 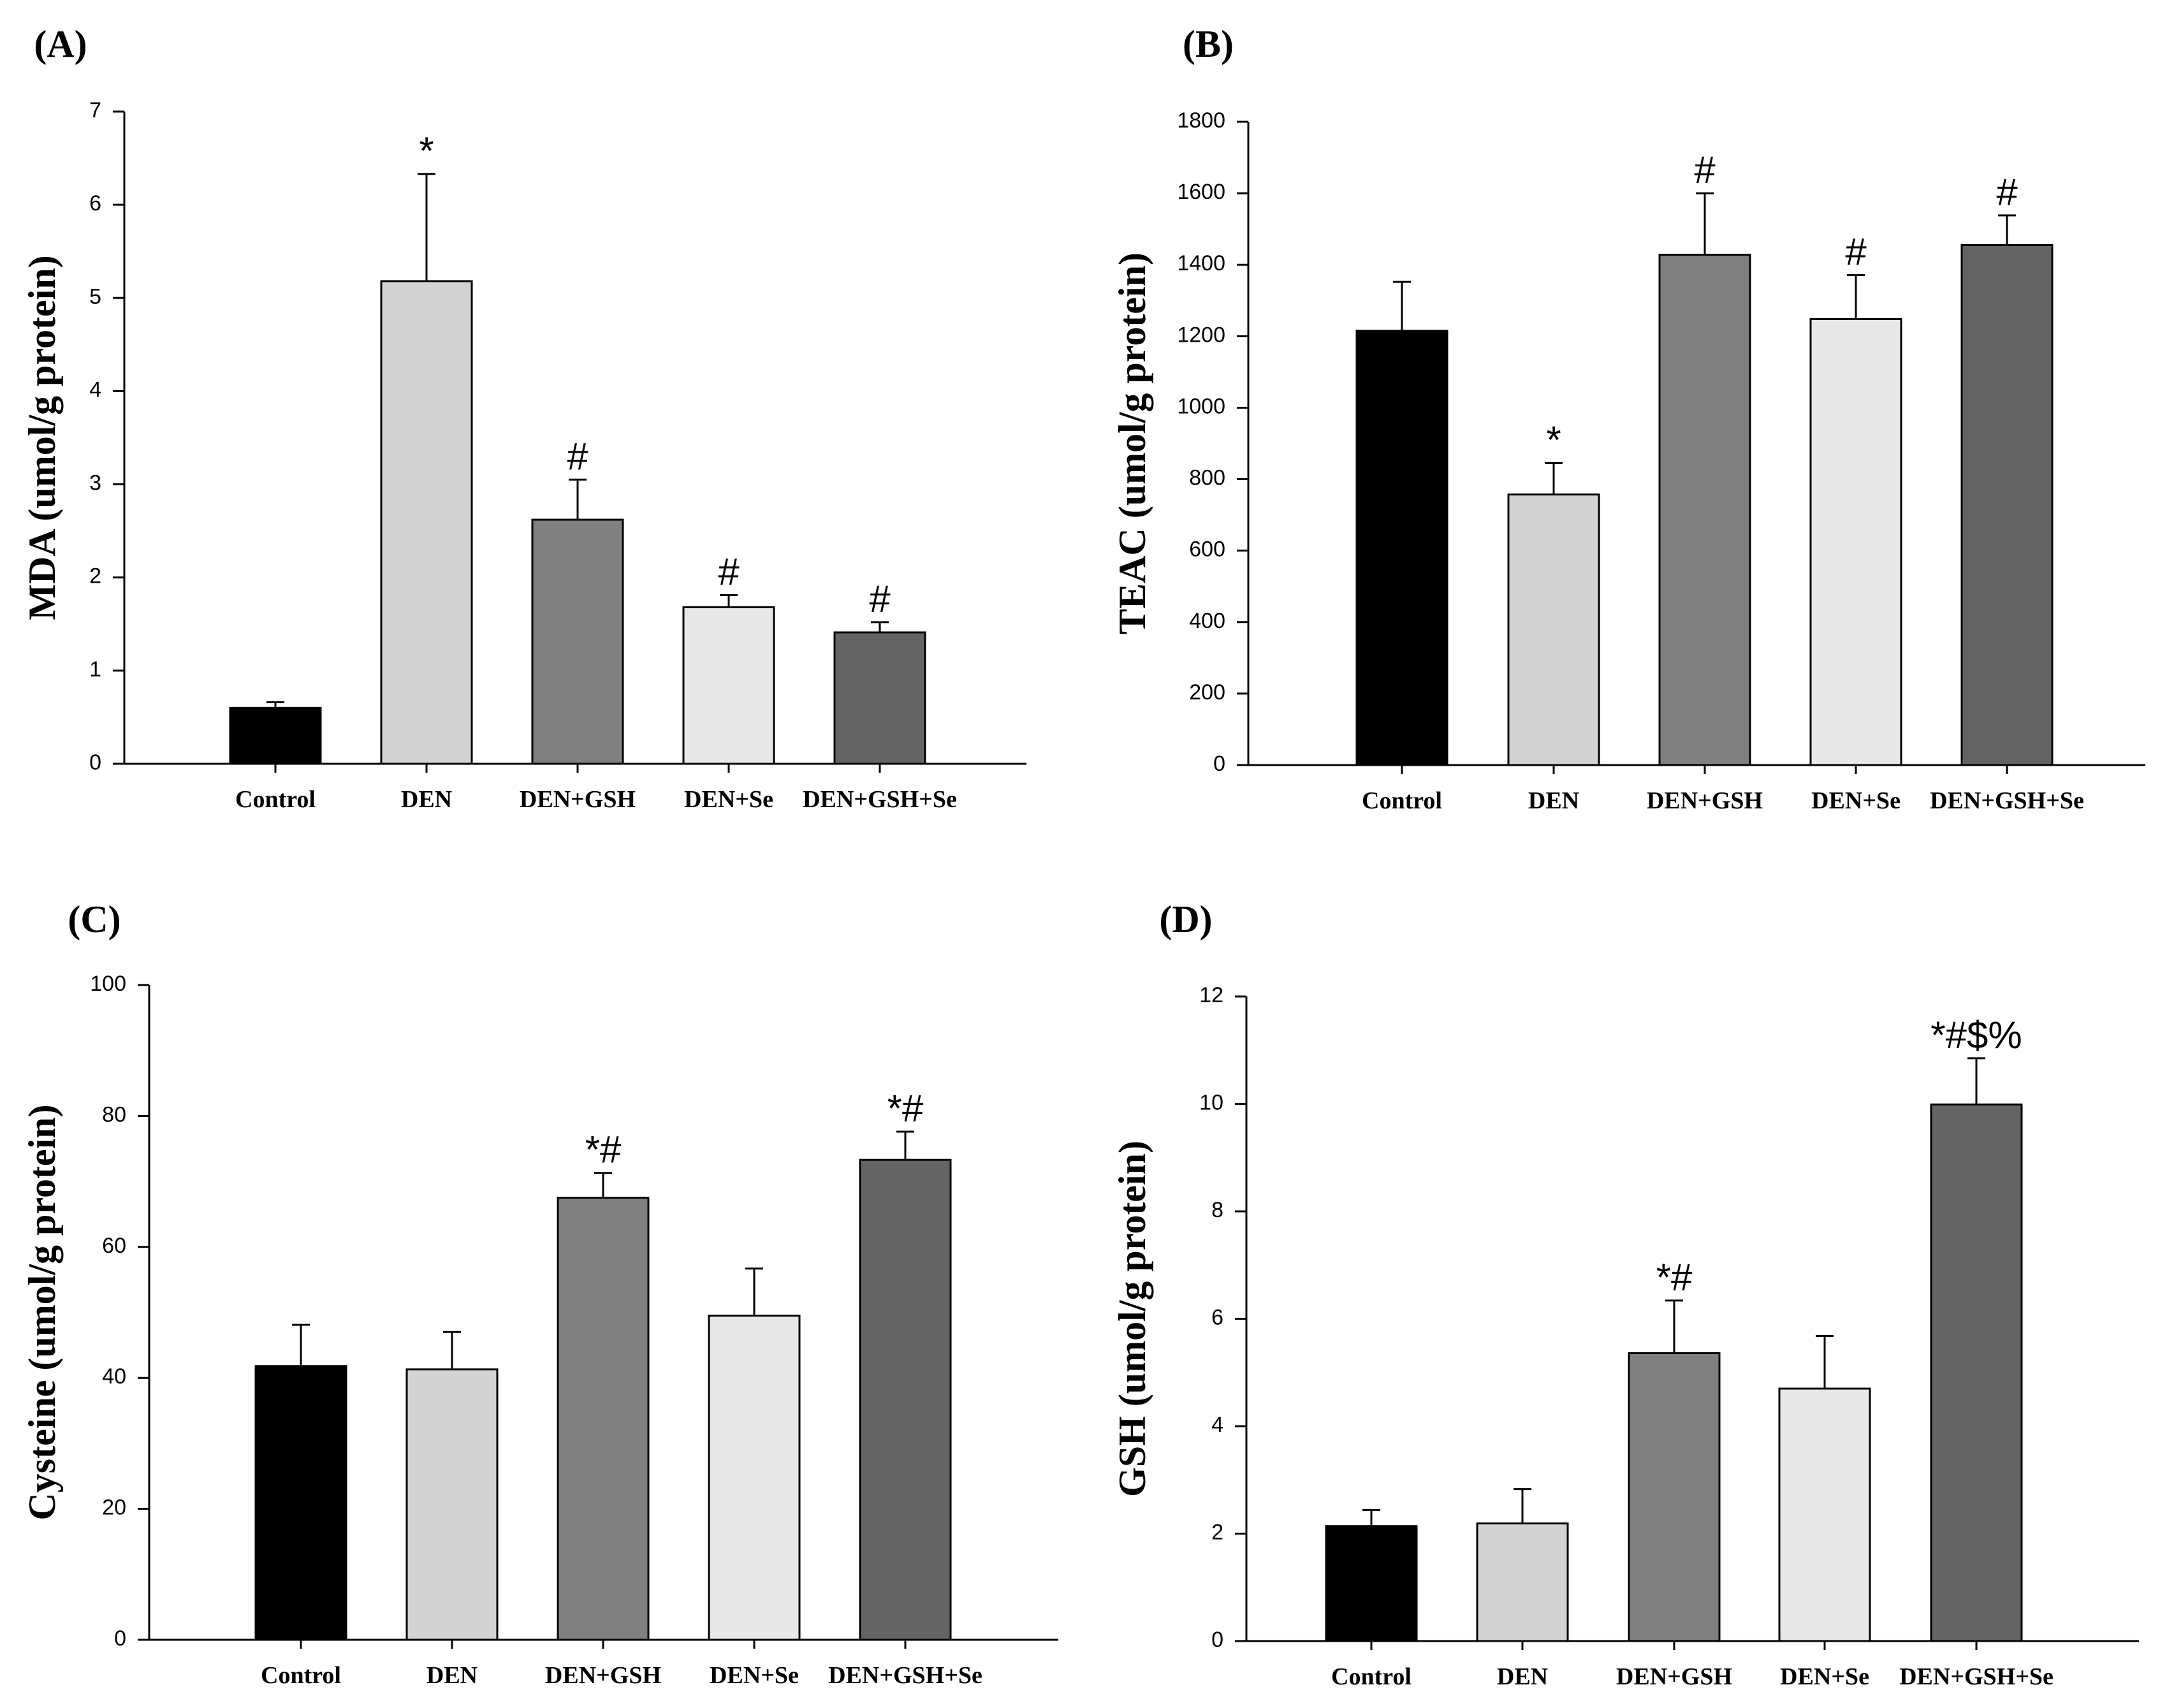 What do you see at coordinates (1976, 1035) in the screenshot?
I see `significance-label: *#$%` at bounding box center [1976, 1035].